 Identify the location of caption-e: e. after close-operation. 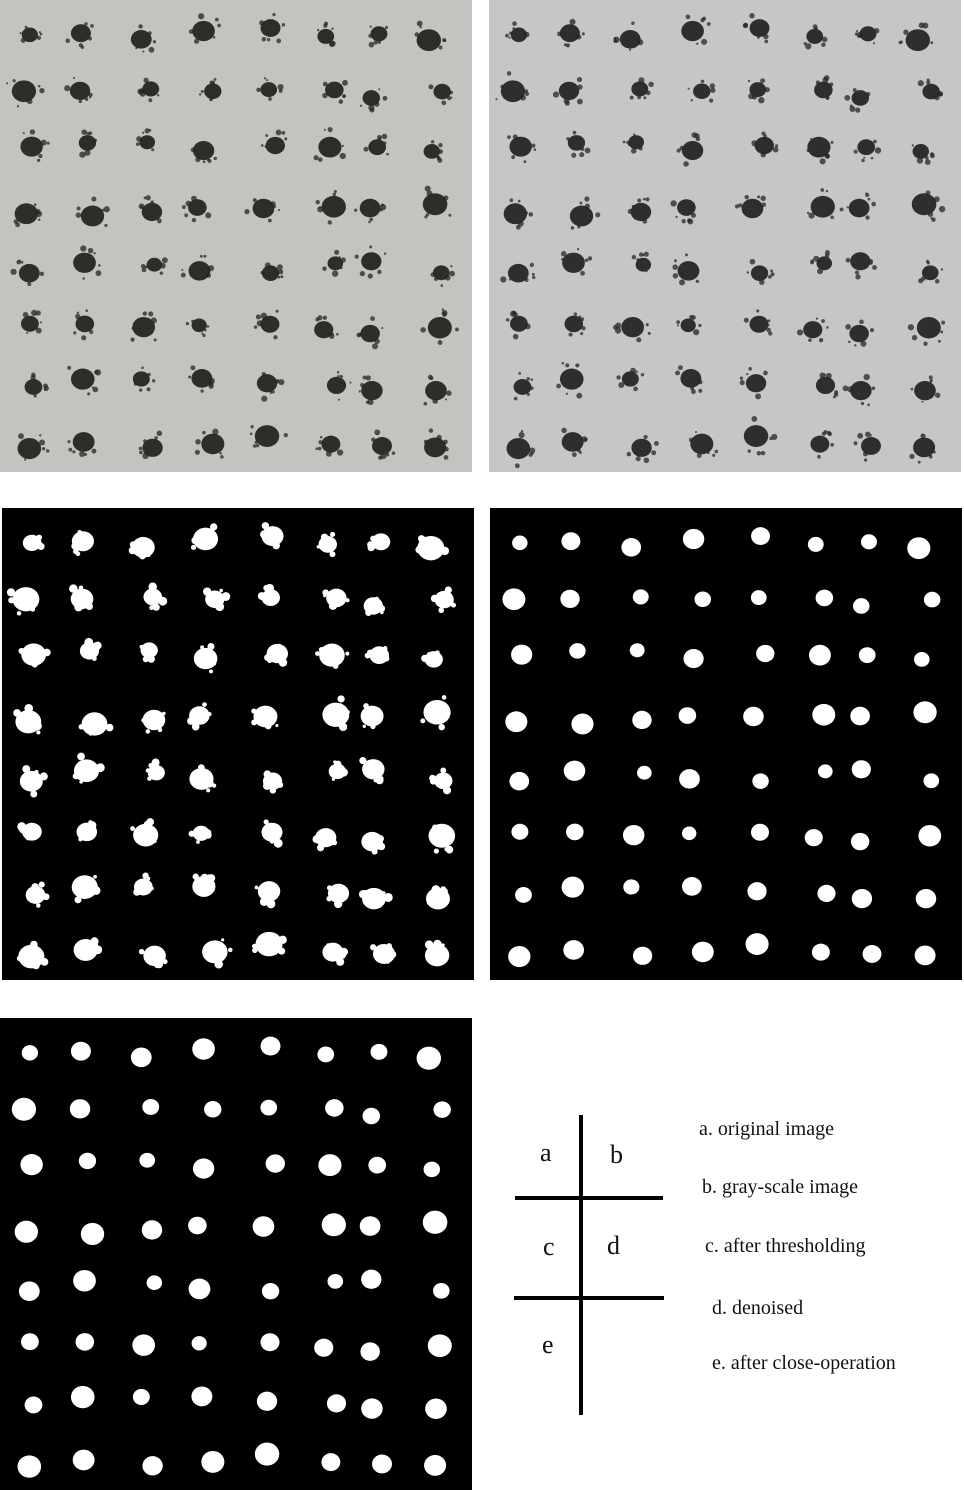
(804, 1363).